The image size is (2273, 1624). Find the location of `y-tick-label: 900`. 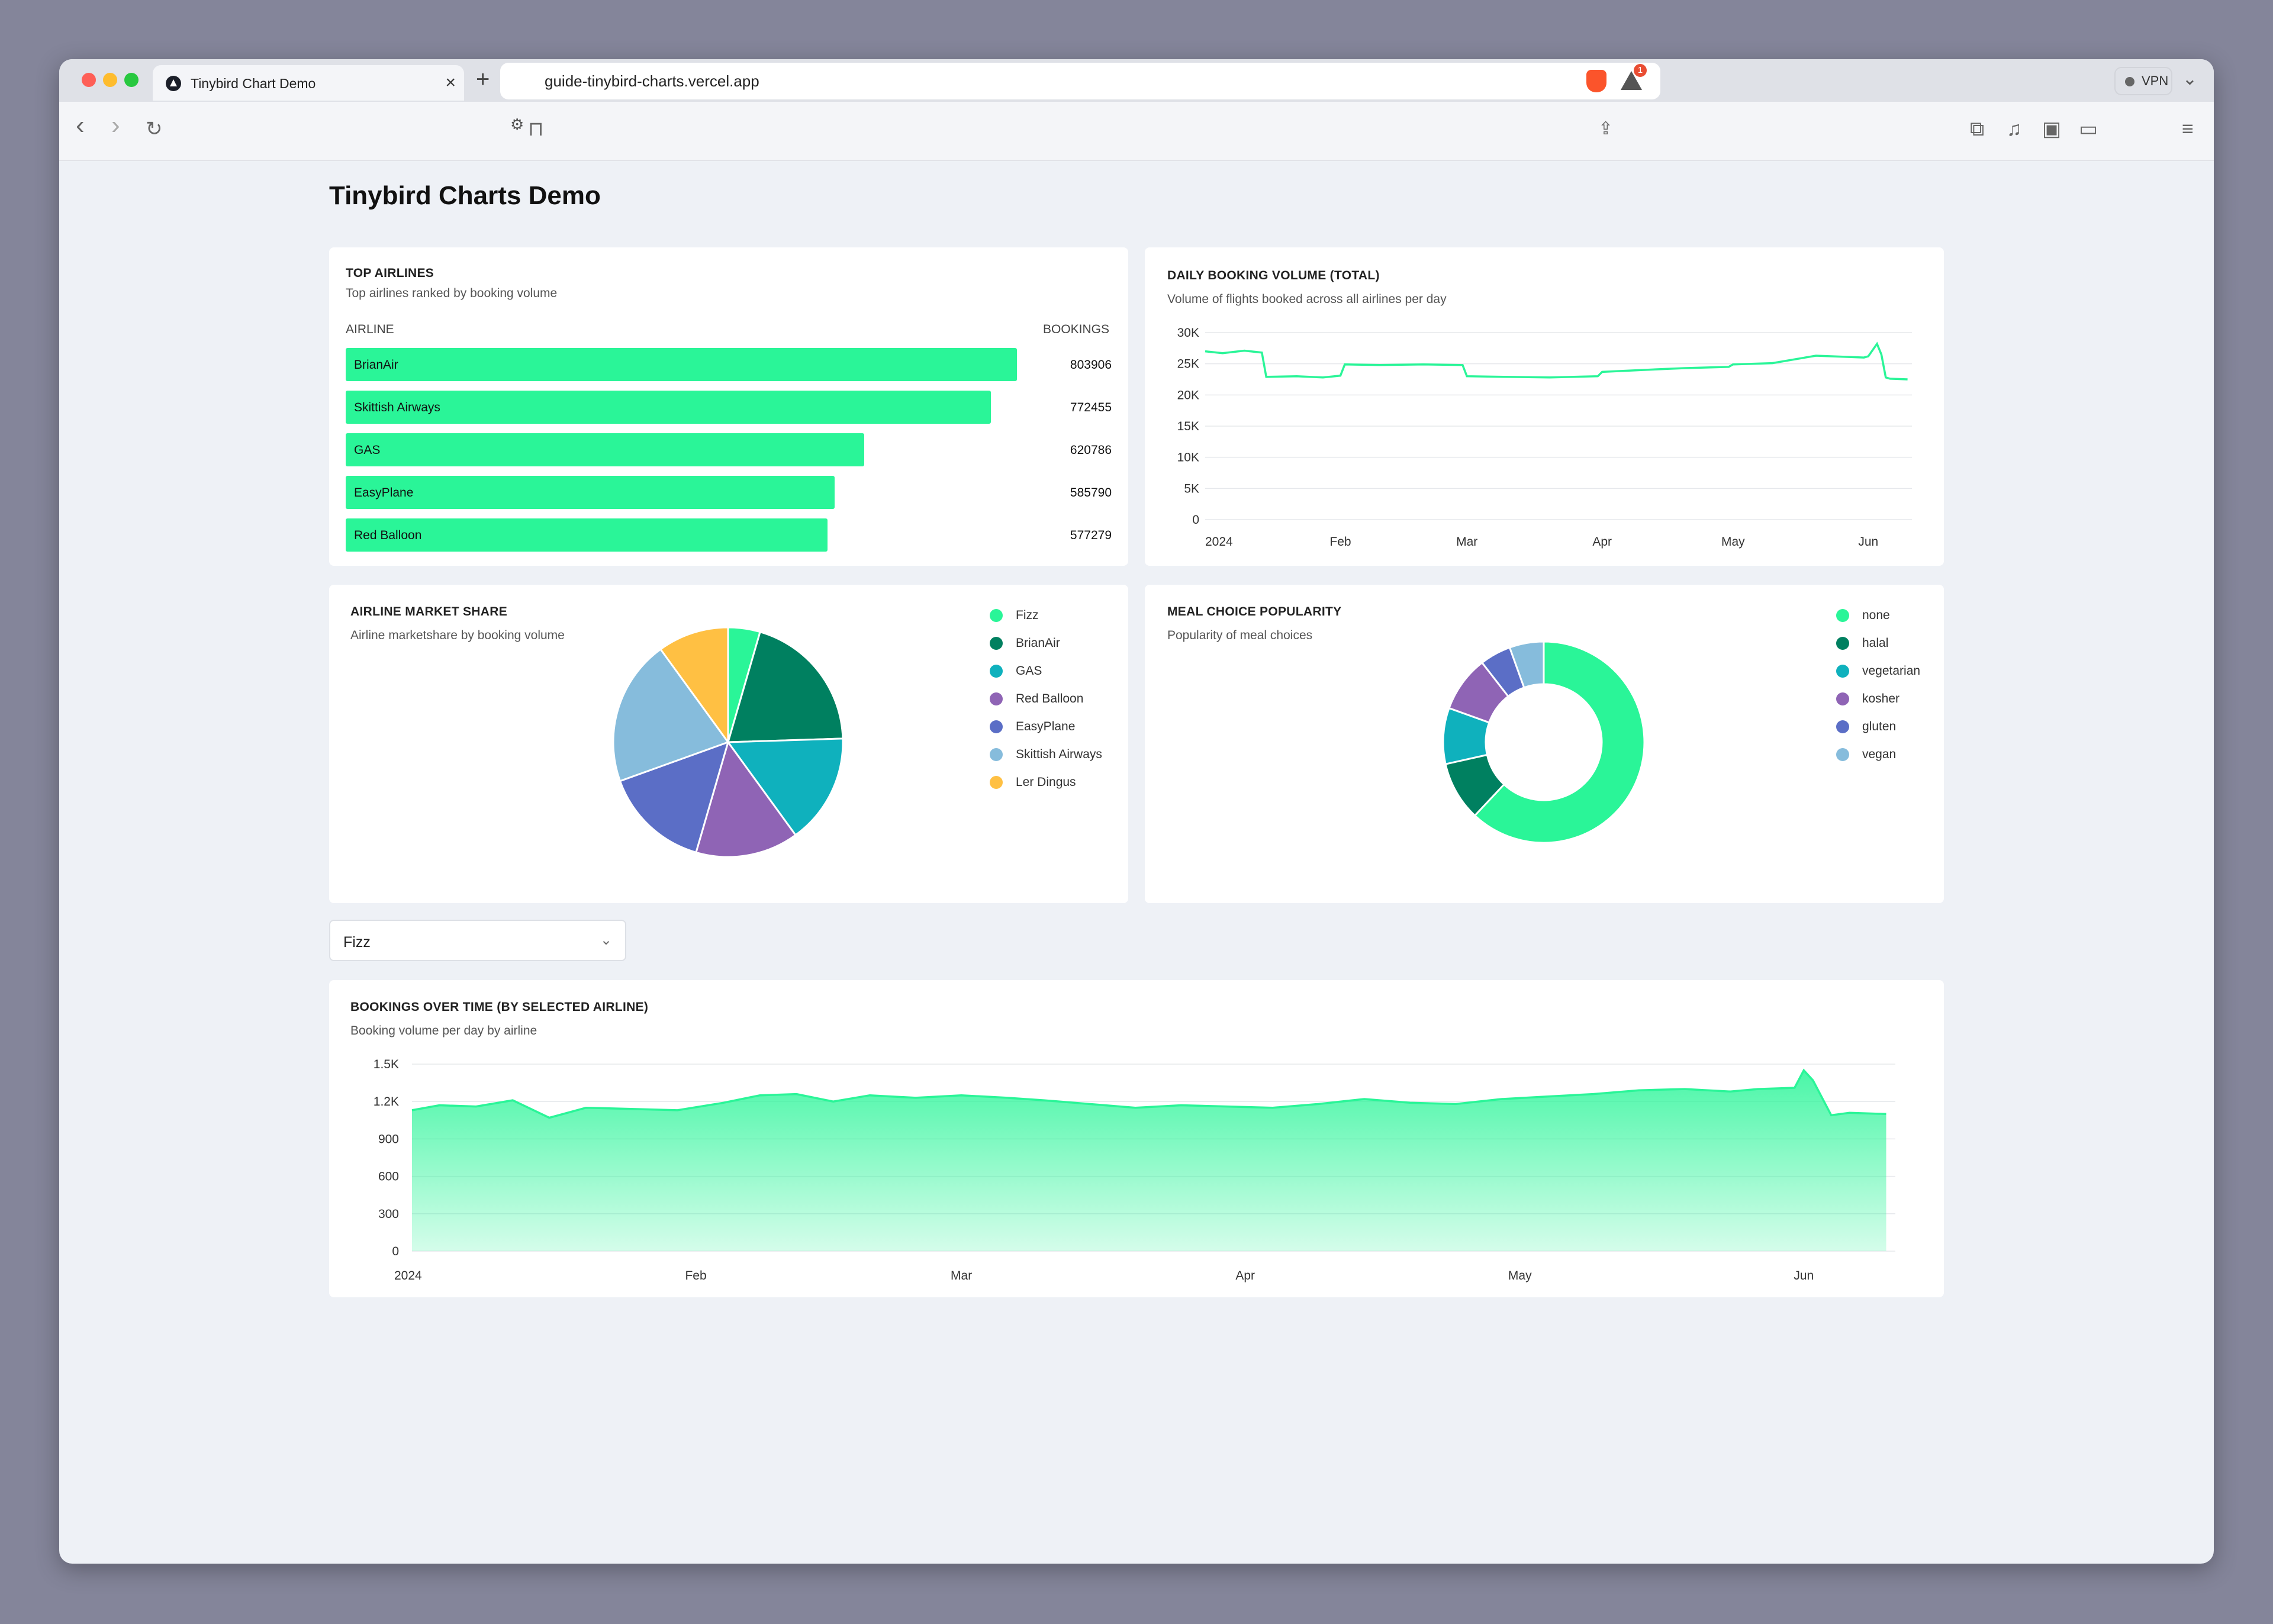

y-tick-label: 900 is located at coordinates (388, 1139).